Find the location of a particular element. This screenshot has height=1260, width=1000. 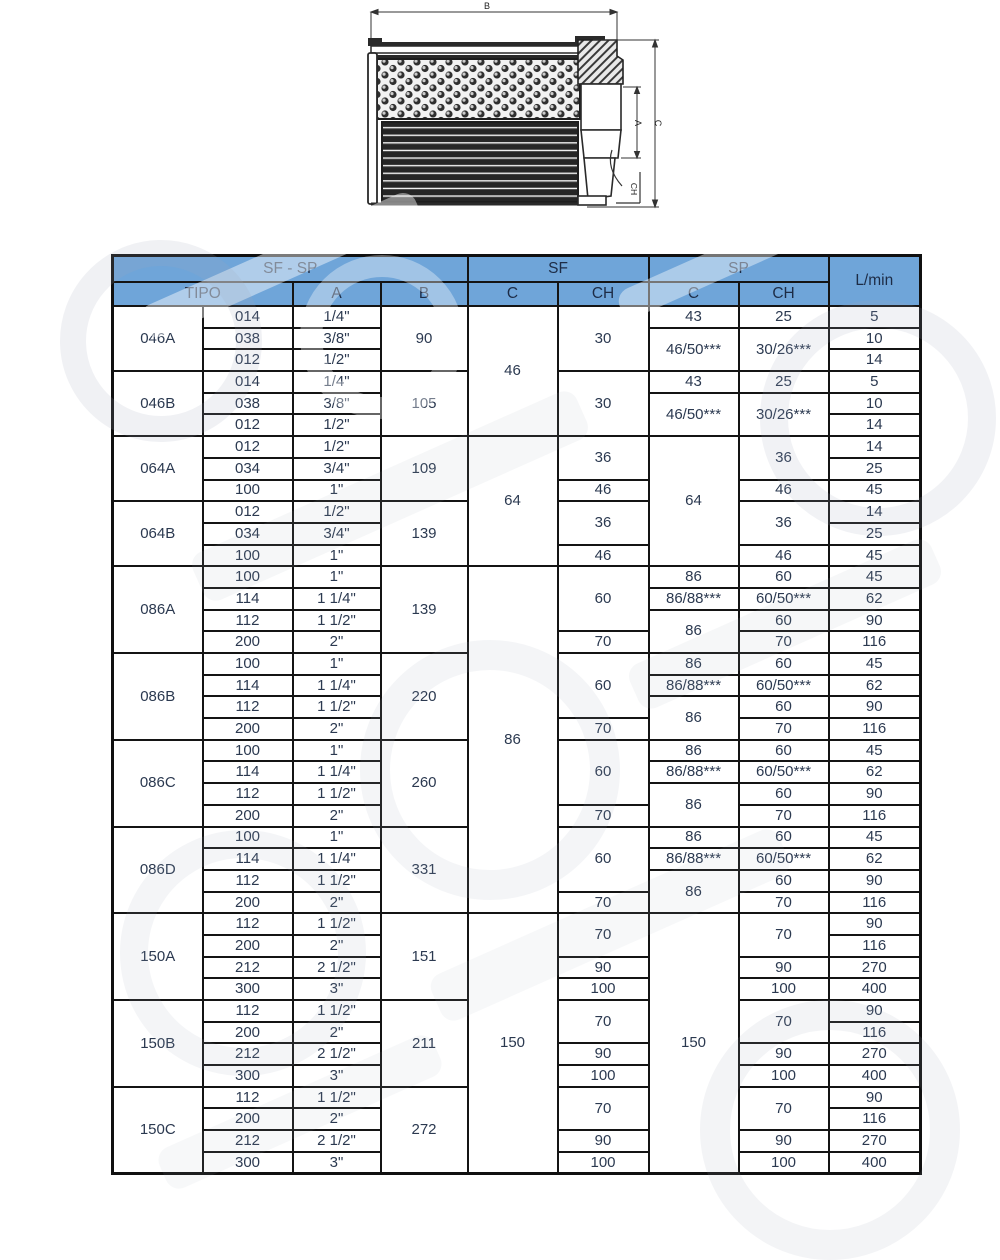

table-row: 034 3/4" 25 is located at coordinates (517, 533).